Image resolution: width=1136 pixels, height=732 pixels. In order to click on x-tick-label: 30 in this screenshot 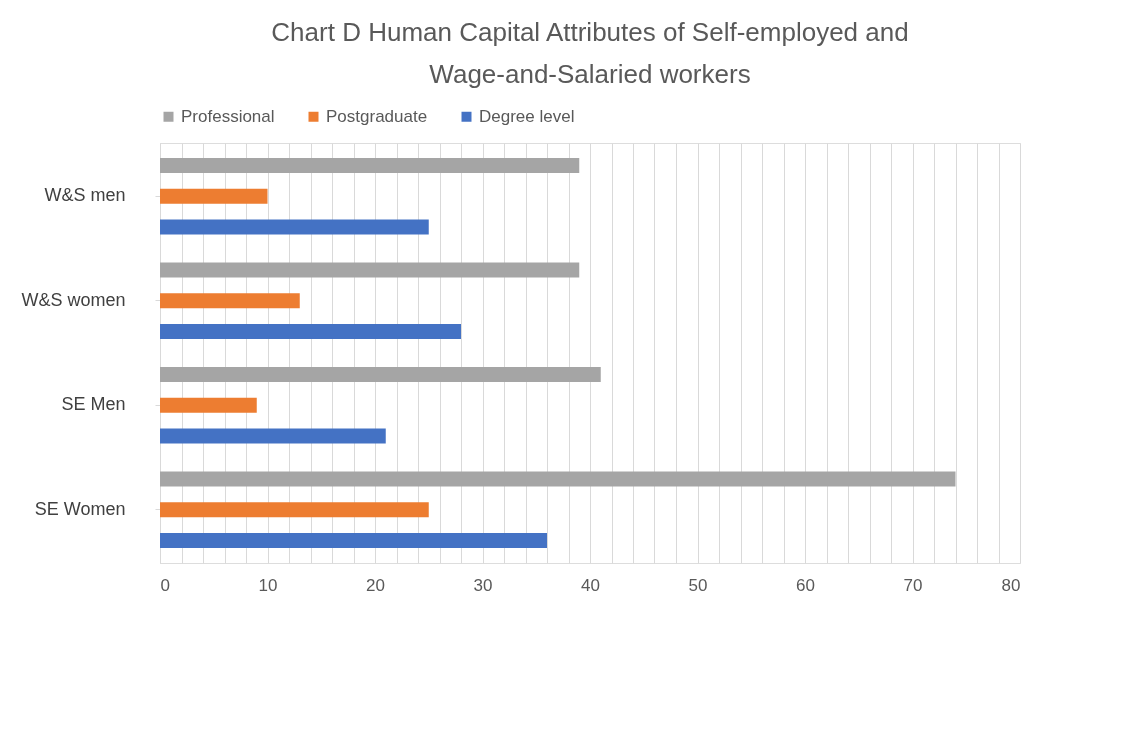, I will do `click(483, 585)`.